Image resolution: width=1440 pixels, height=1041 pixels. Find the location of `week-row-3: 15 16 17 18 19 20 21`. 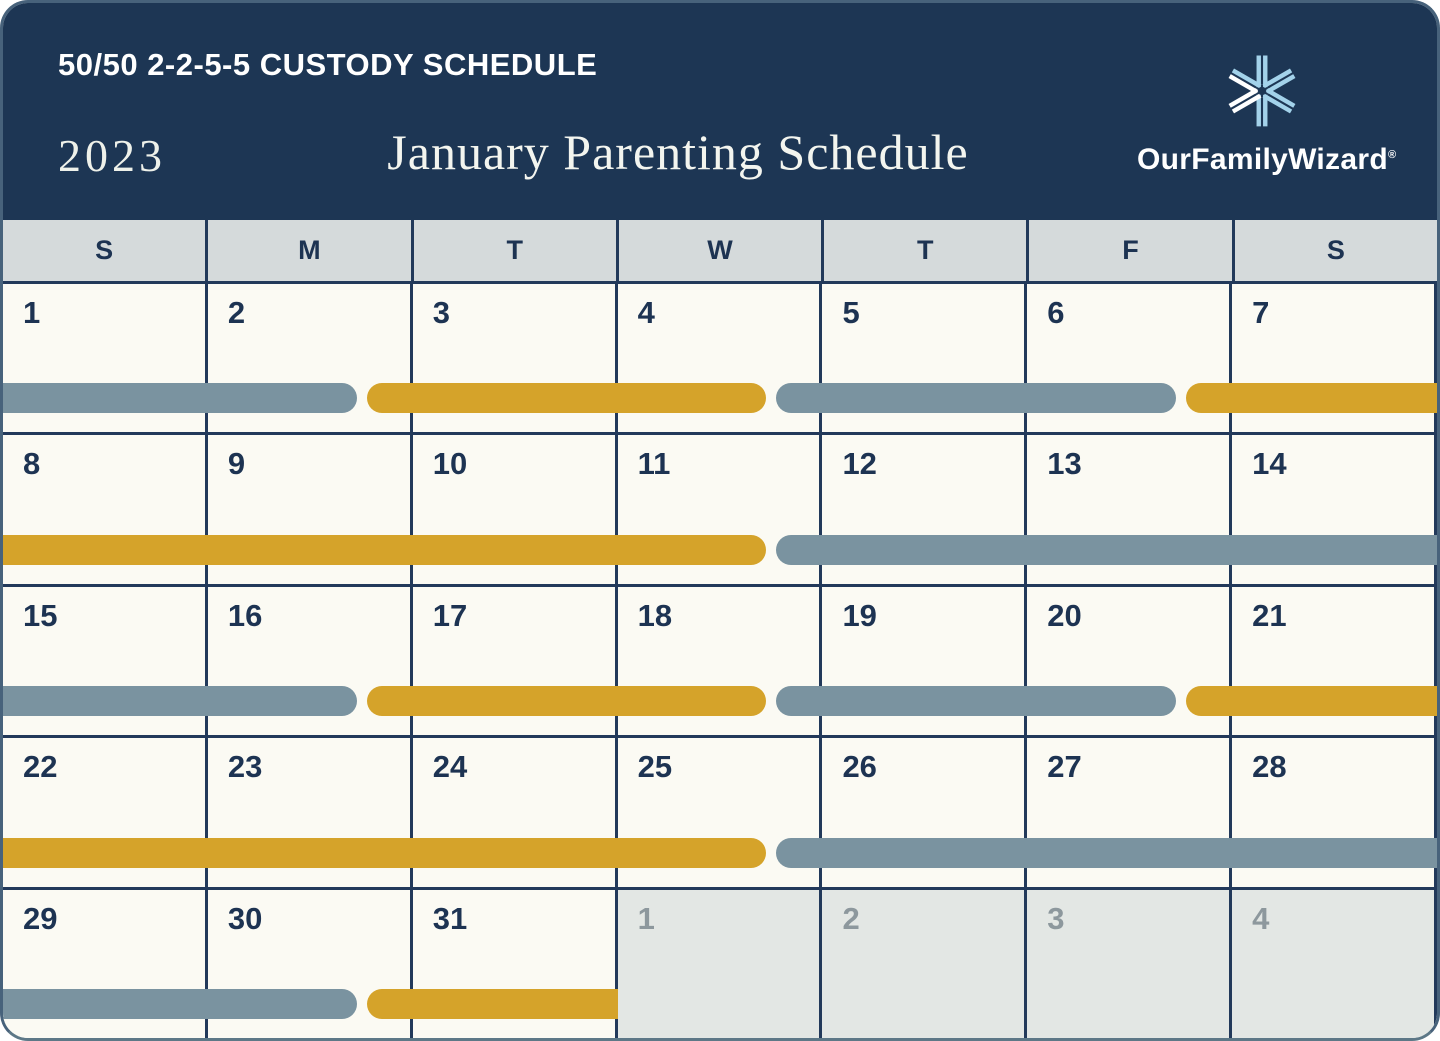

week-row-3: 15 16 17 18 19 20 21 is located at coordinates (720, 662).